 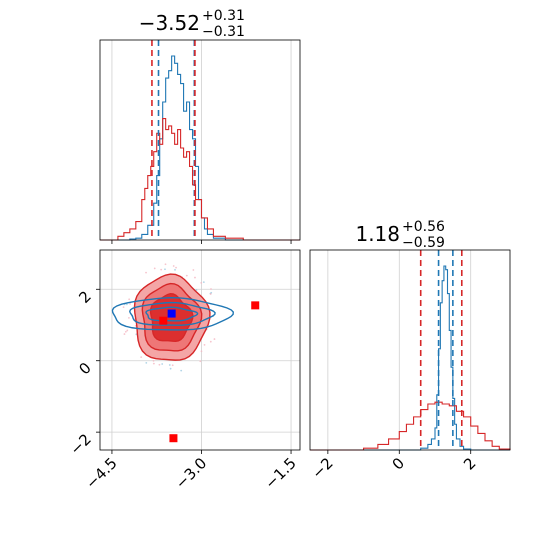 I want to click on x-tick-label: −4.5, so click(x=101, y=473).